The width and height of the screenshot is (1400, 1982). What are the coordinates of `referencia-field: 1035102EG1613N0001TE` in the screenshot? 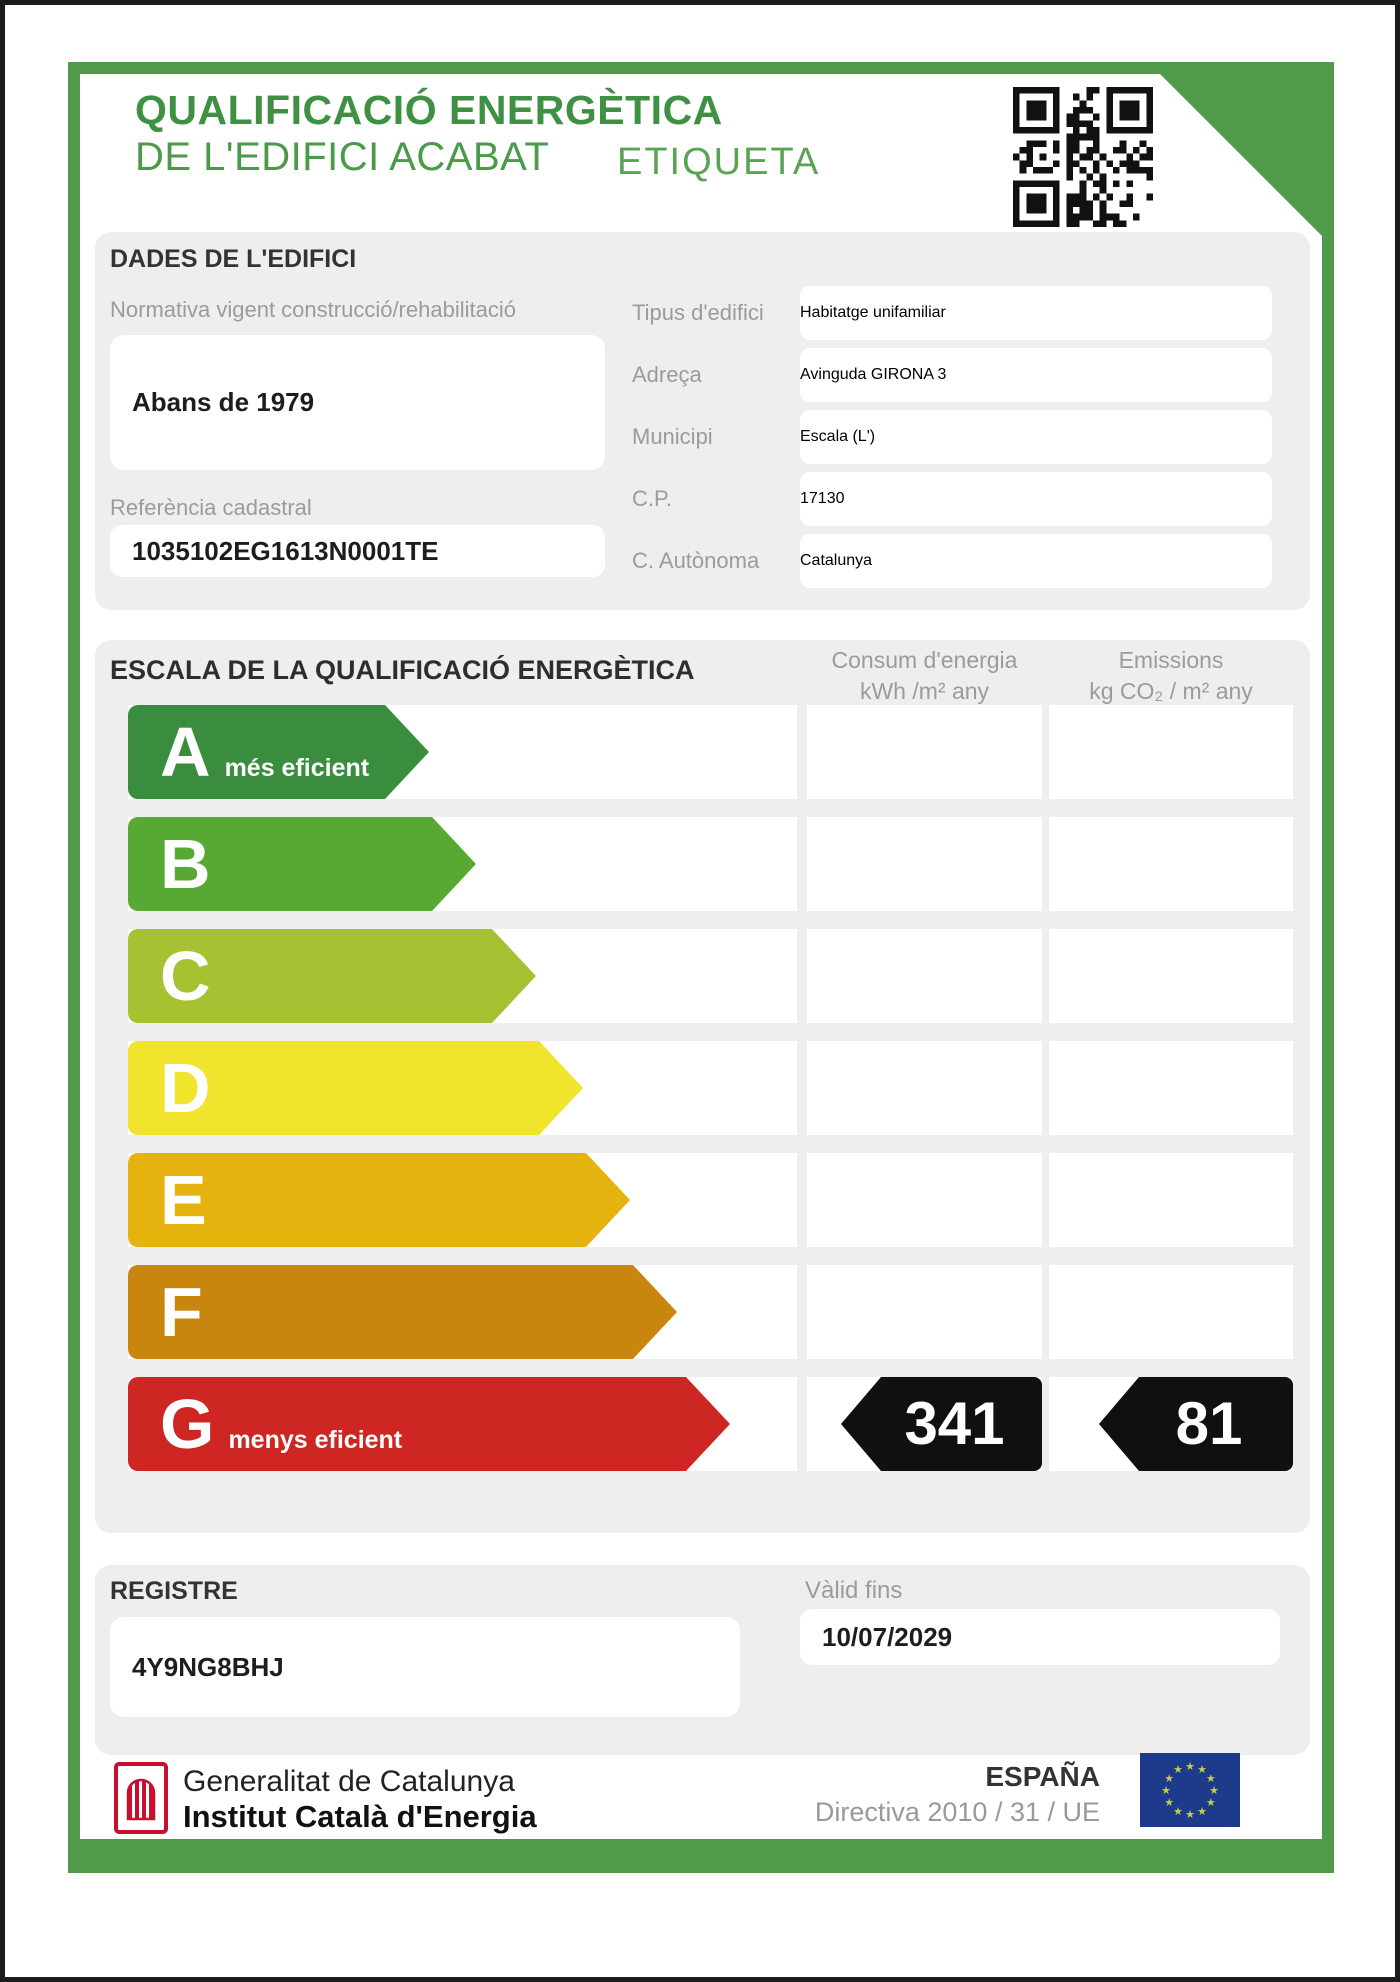 It's located at (357, 551).